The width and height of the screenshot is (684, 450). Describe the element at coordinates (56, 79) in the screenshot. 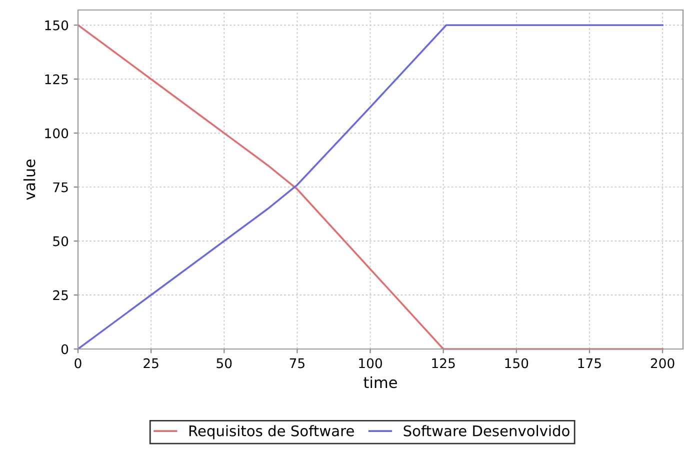

I see `y-tick-label: 125` at that location.